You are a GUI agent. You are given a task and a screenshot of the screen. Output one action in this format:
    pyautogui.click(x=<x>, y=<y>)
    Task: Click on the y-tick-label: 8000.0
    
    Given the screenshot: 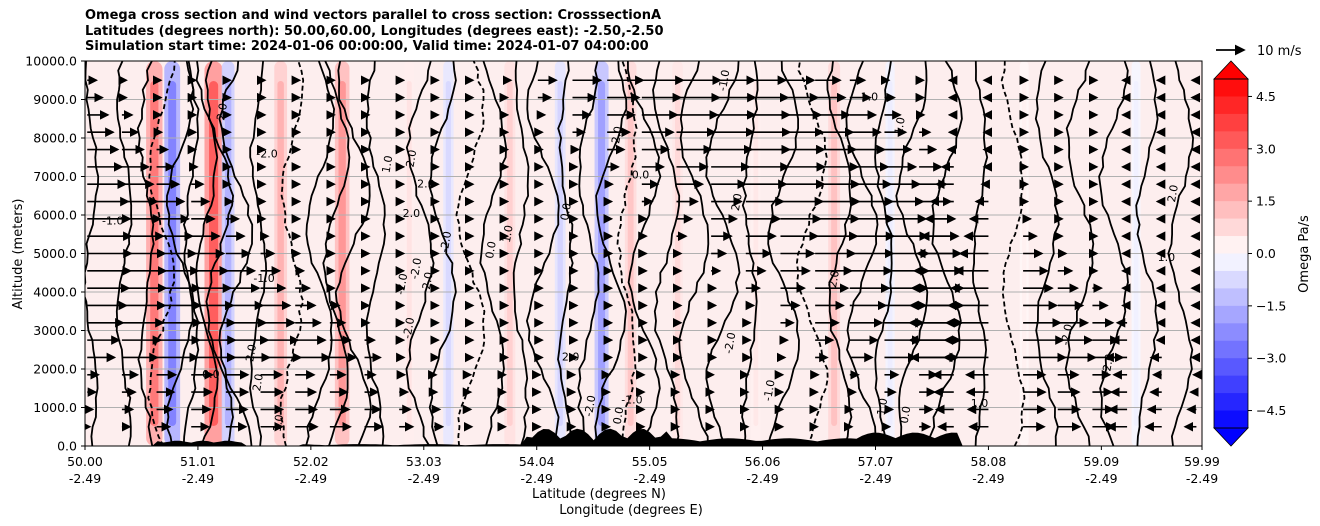 What is the action you would take?
    pyautogui.click(x=55, y=138)
    